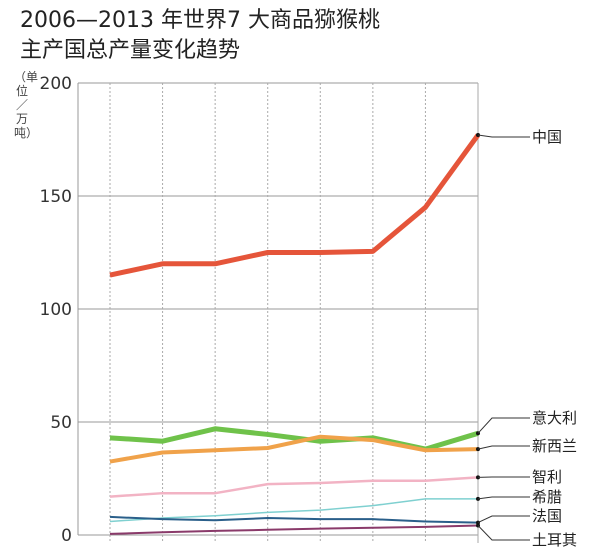  Describe the element at coordinates (547, 137) in the screenshot. I see `legend-label: 中国` at that location.